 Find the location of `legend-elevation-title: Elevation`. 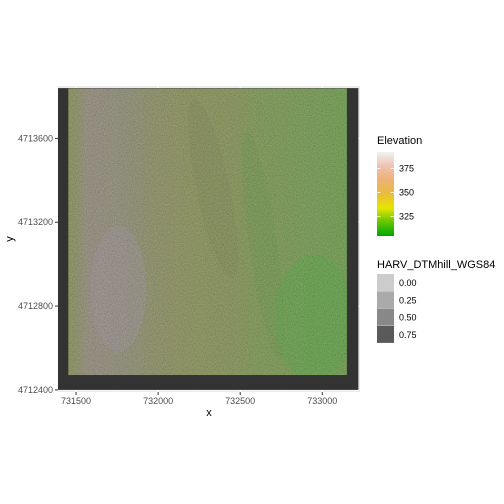

legend-elevation-title: Elevation is located at coordinates (399, 141).